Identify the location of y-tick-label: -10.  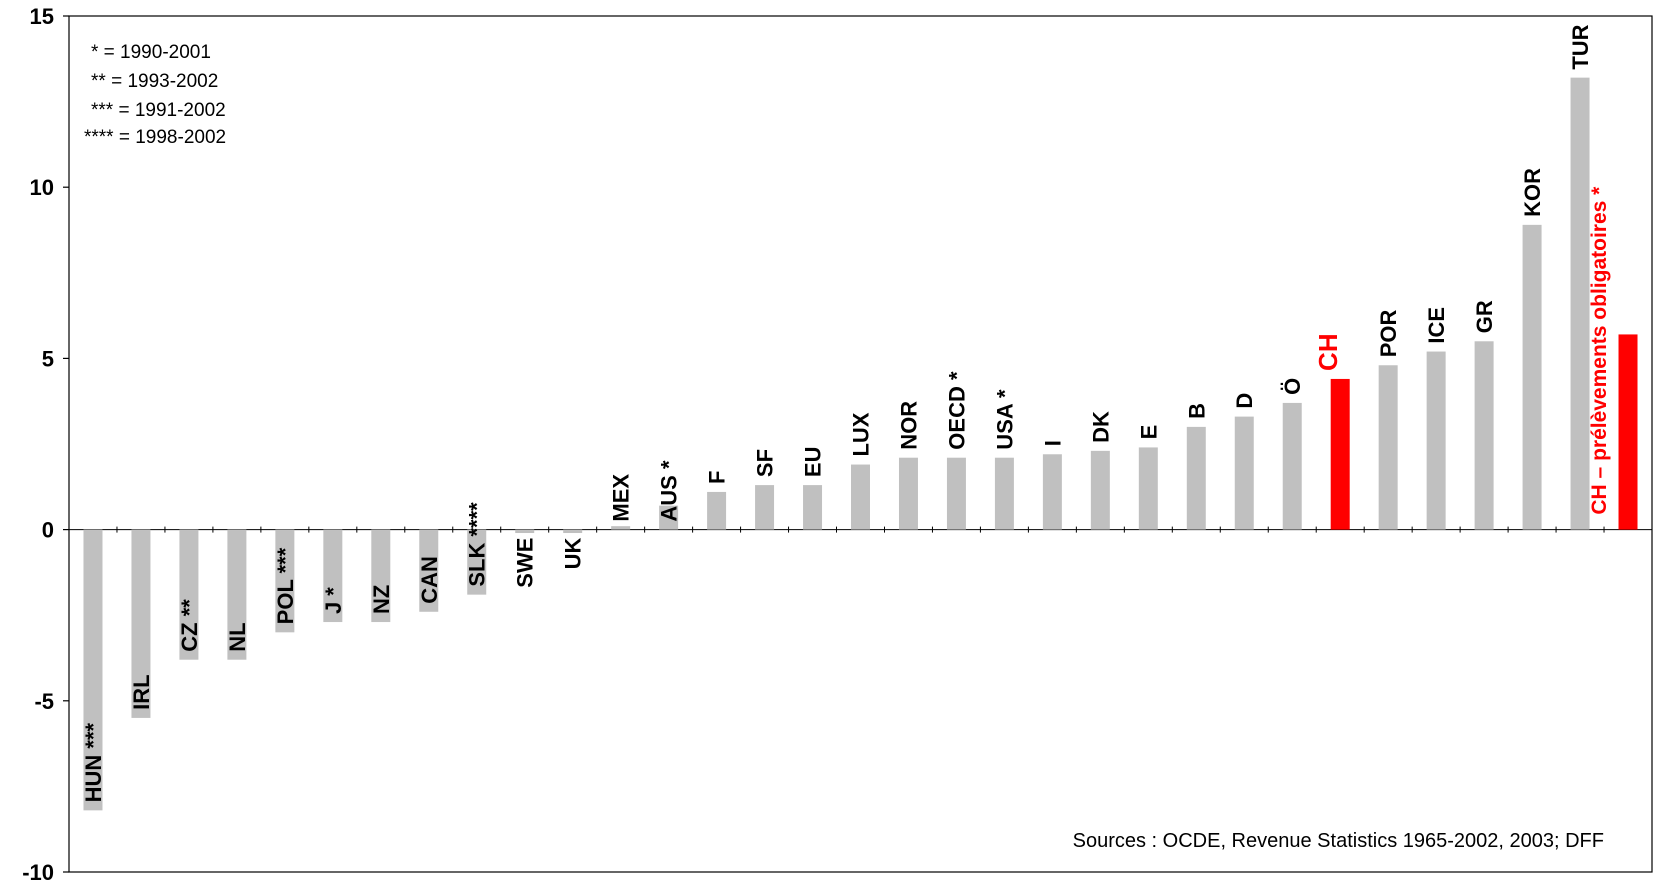
(38, 872).